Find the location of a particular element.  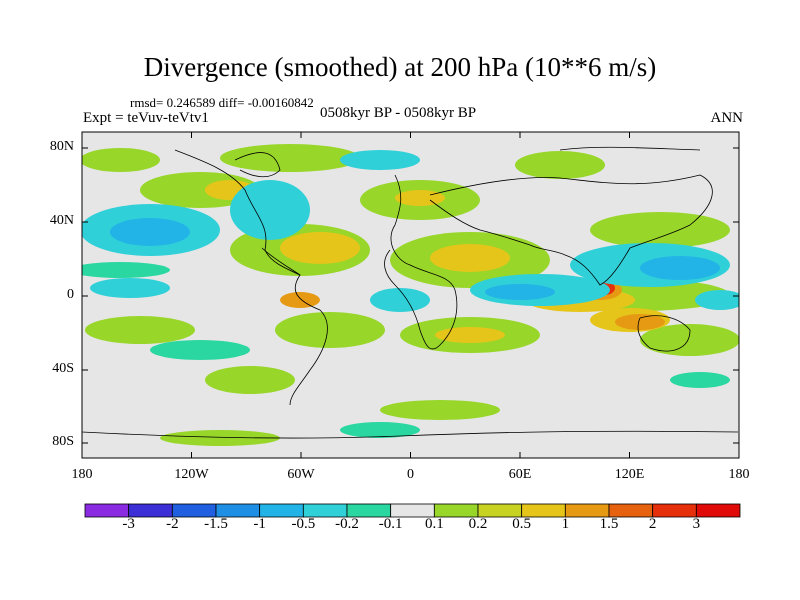

colorbar-label: 2 is located at coordinates (652, 524).